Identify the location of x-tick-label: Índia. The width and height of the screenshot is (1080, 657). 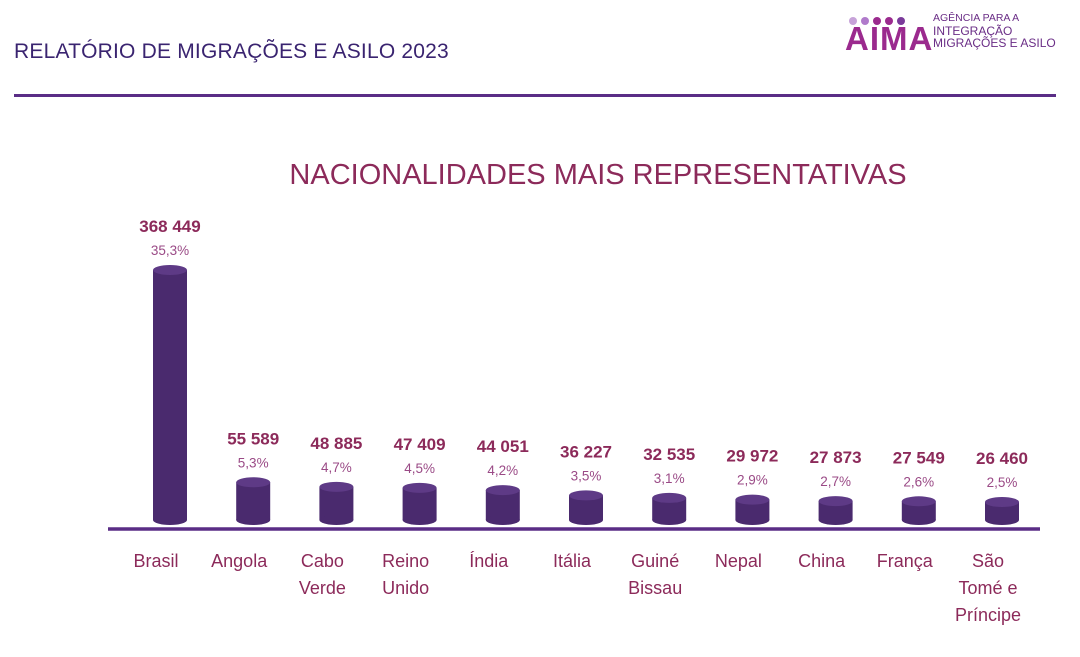
(489, 561).